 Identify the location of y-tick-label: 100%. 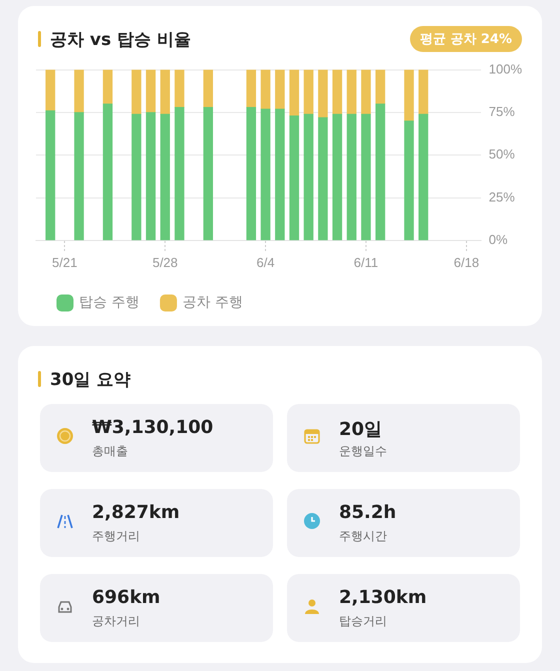
(505, 68).